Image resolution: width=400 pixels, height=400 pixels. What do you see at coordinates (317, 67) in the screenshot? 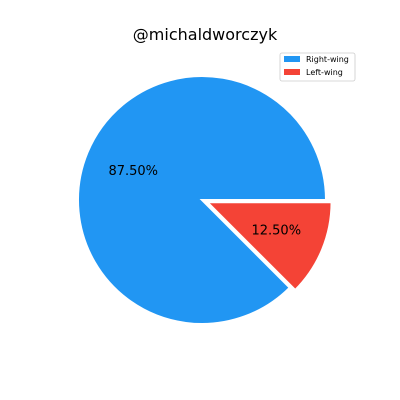
I see `legend: Right-wing Left-wing` at bounding box center [317, 67].